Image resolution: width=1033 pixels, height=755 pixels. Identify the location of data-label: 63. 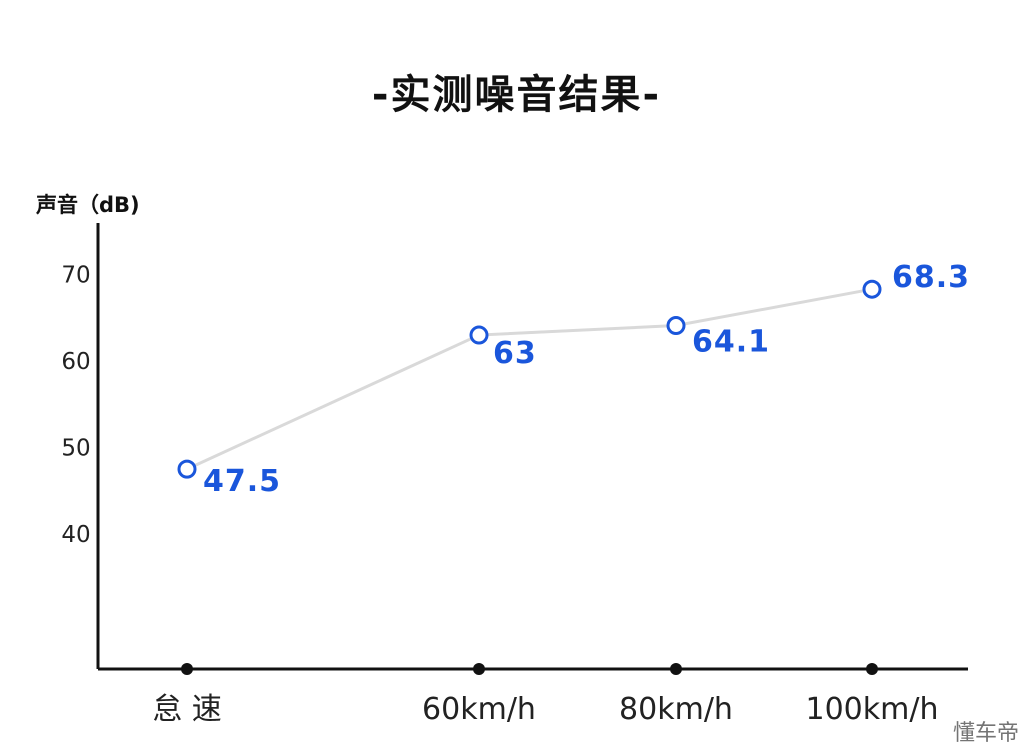
(515, 353).